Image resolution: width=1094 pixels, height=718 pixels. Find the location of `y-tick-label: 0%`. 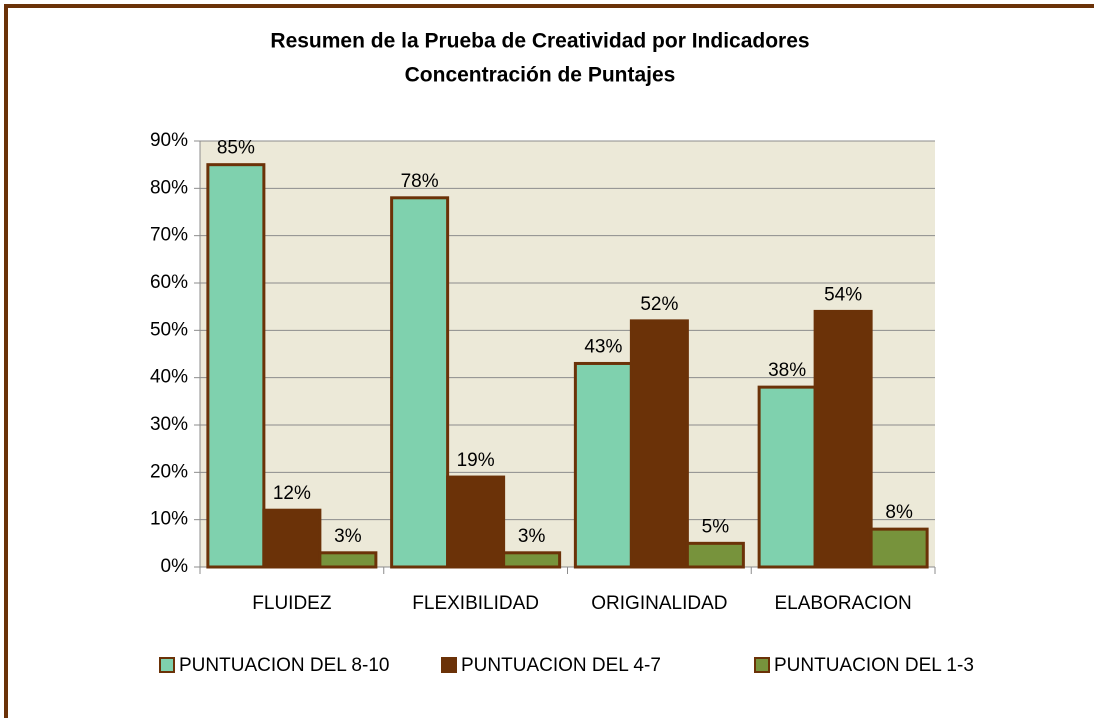

y-tick-label: 0% is located at coordinates (175, 566).